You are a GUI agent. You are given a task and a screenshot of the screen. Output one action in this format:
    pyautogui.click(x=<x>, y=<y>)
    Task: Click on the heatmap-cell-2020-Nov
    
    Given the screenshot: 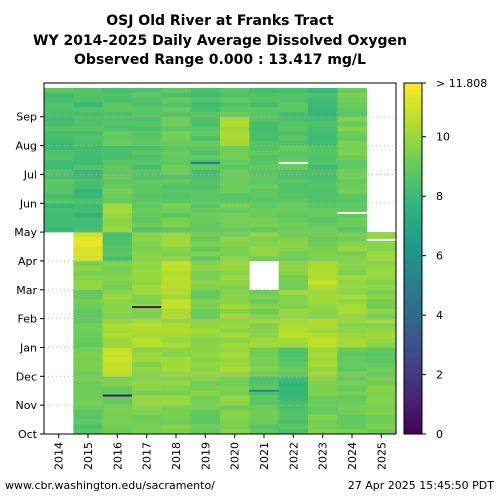 What is the action you would take?
    pyautogui.click(x=235, y=391)
    